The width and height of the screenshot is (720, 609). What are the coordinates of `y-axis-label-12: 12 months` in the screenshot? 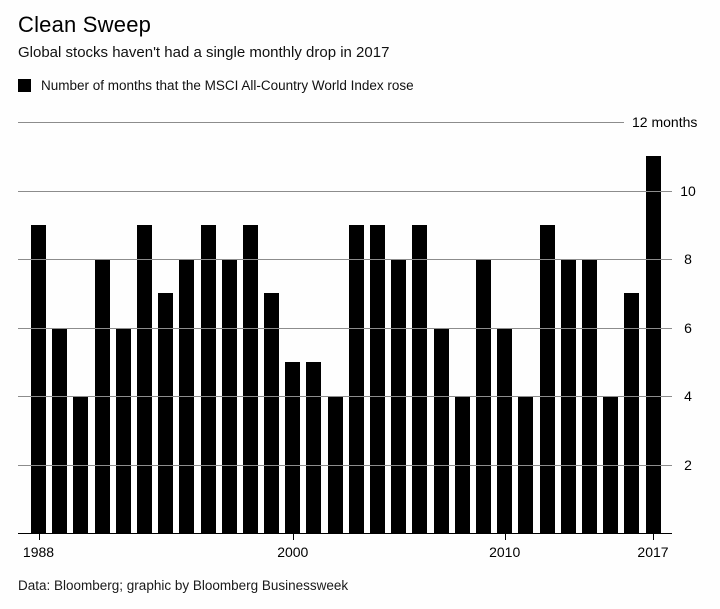 It's located at (665, 122).